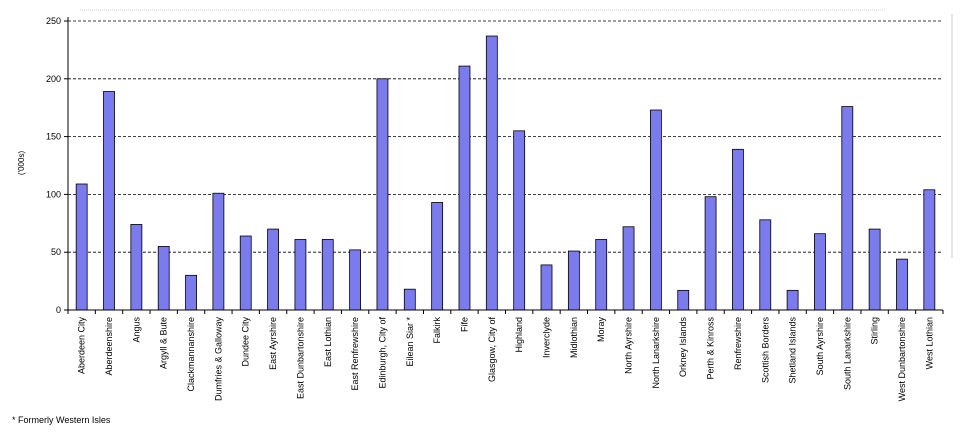 The image size is (970, 434). I want to click on x-category-label: Edinburgh, City of, so click(382, 353).